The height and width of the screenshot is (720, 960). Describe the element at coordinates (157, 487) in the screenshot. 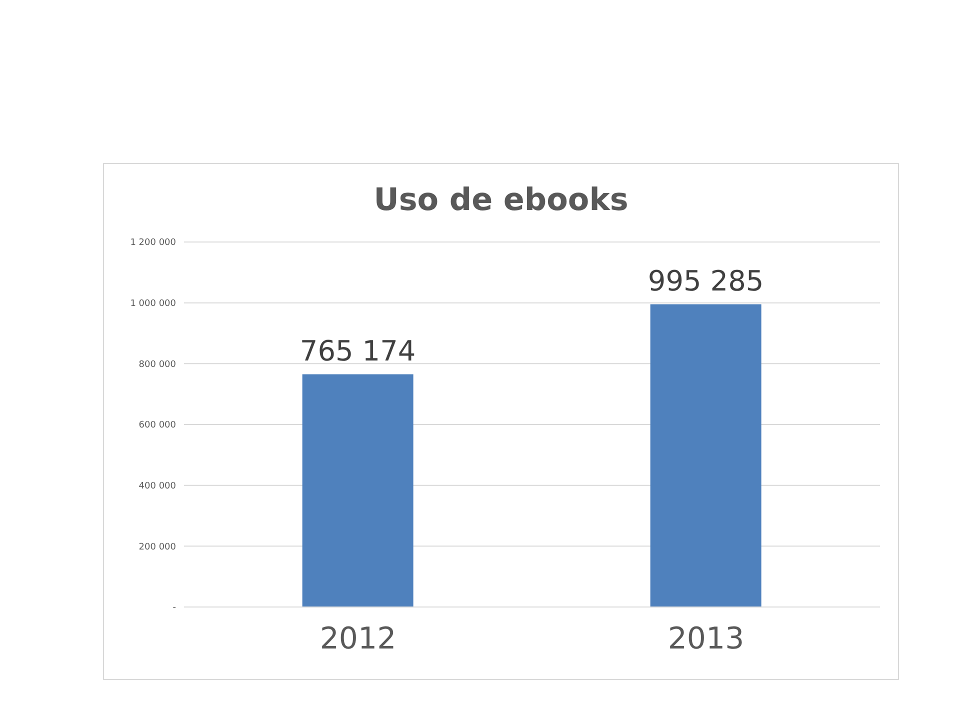

I see `y-tick-label: 400 000` at that location.